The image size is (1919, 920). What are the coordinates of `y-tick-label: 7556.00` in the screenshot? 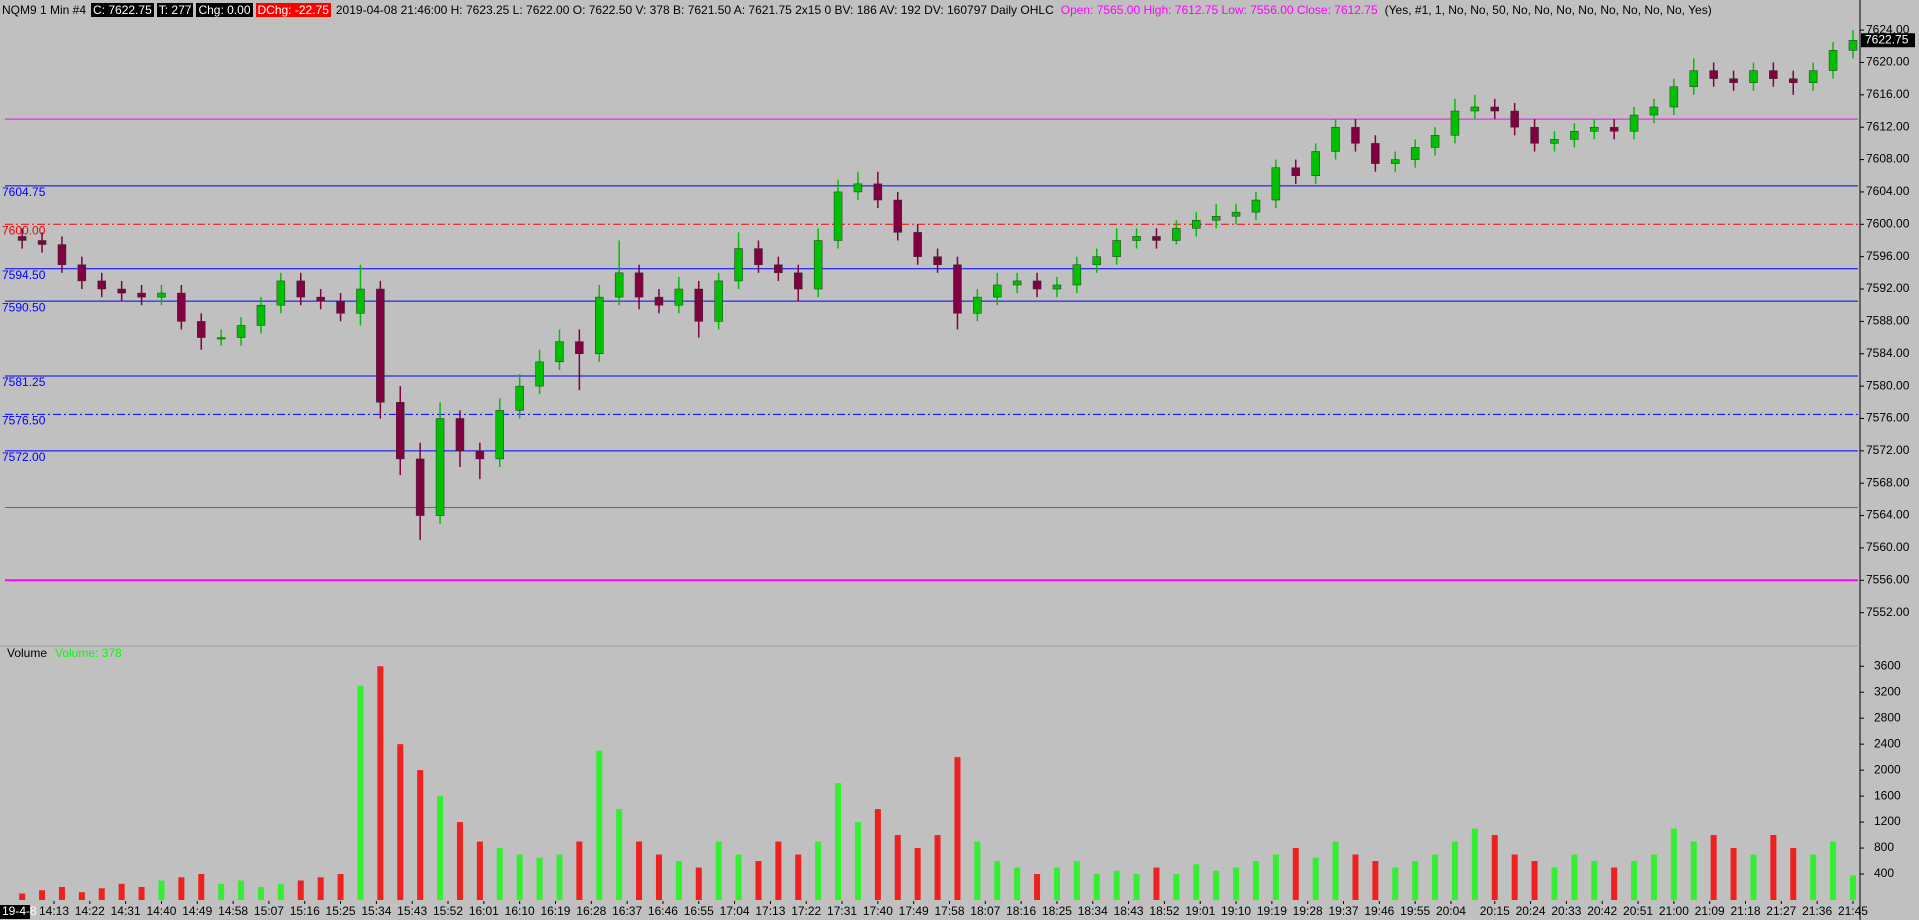 It's located at (1888, 579).